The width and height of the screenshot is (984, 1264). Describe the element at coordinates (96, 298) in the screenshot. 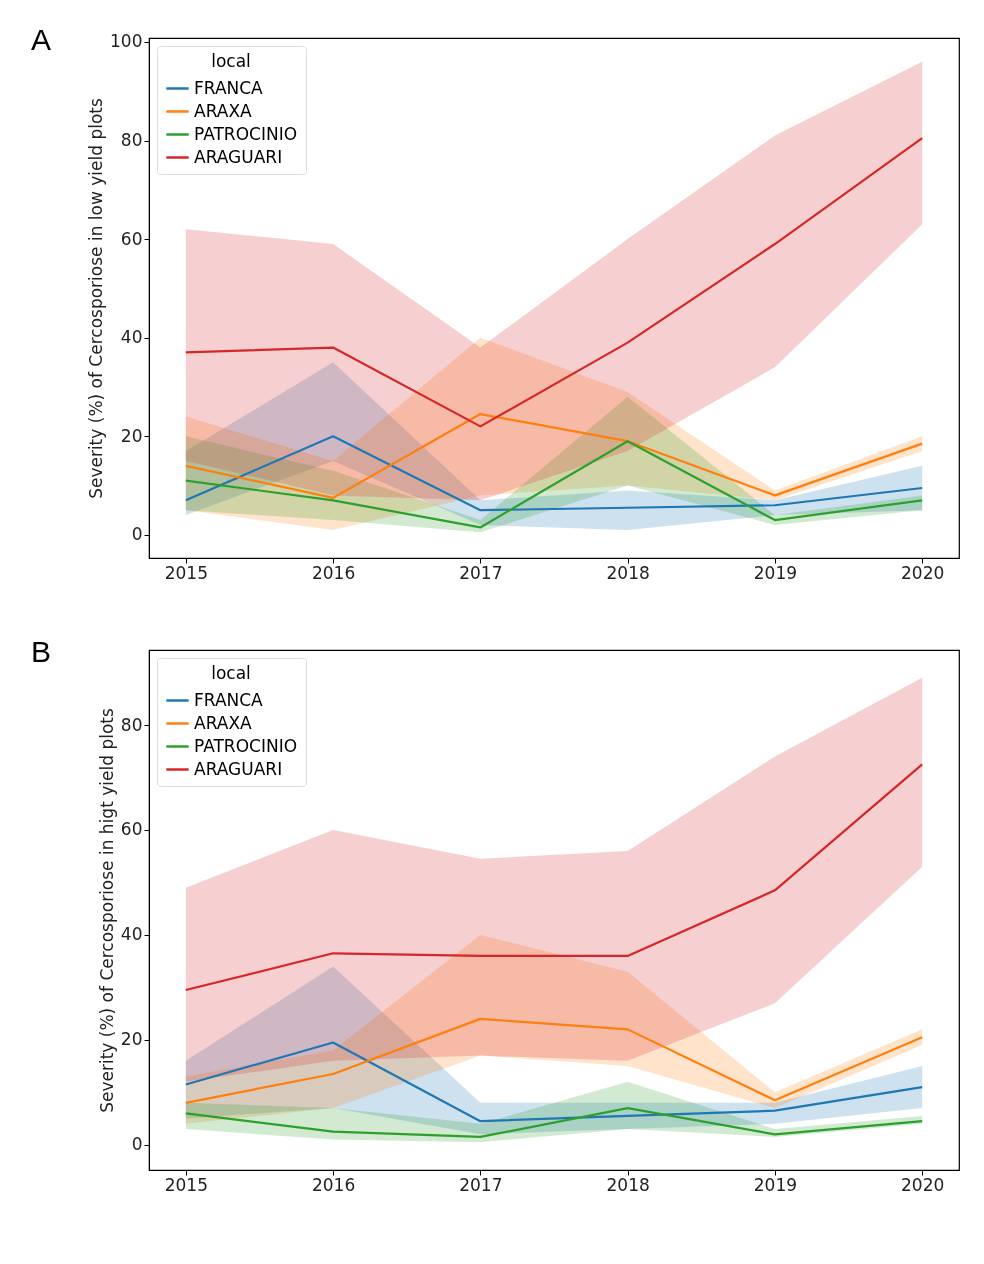

I see `y-axis-title: Severity (%) of Cercosporiose in low yield plots` at that location.